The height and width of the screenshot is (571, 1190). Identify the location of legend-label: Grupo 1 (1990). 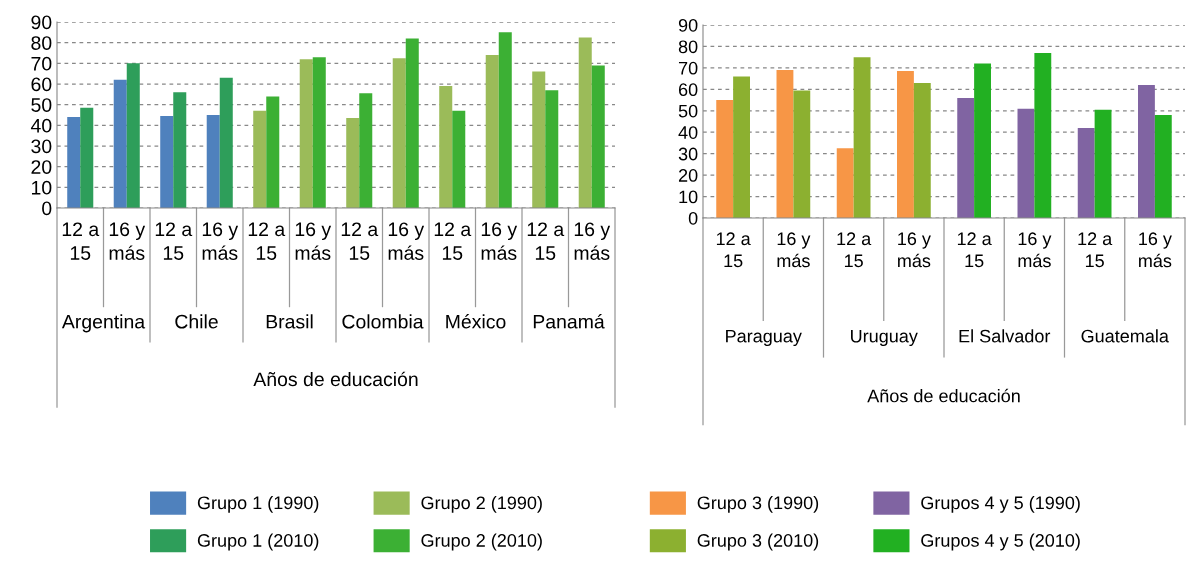
(258, 504).